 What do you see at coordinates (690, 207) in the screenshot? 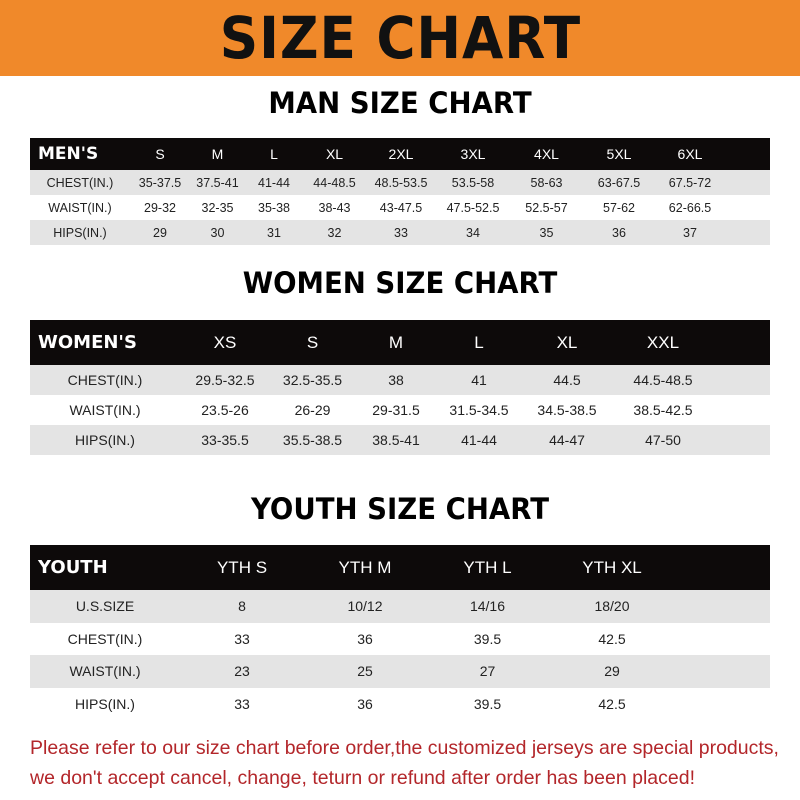
I see `measurement-value: 62-66.5` at bounding box center [690, 207].